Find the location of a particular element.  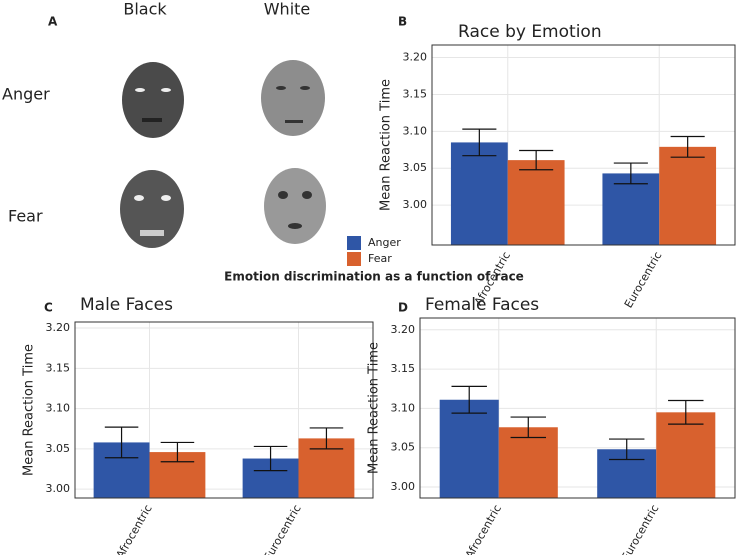

chart-title: Male Faces is located at coordinates (126, 305).